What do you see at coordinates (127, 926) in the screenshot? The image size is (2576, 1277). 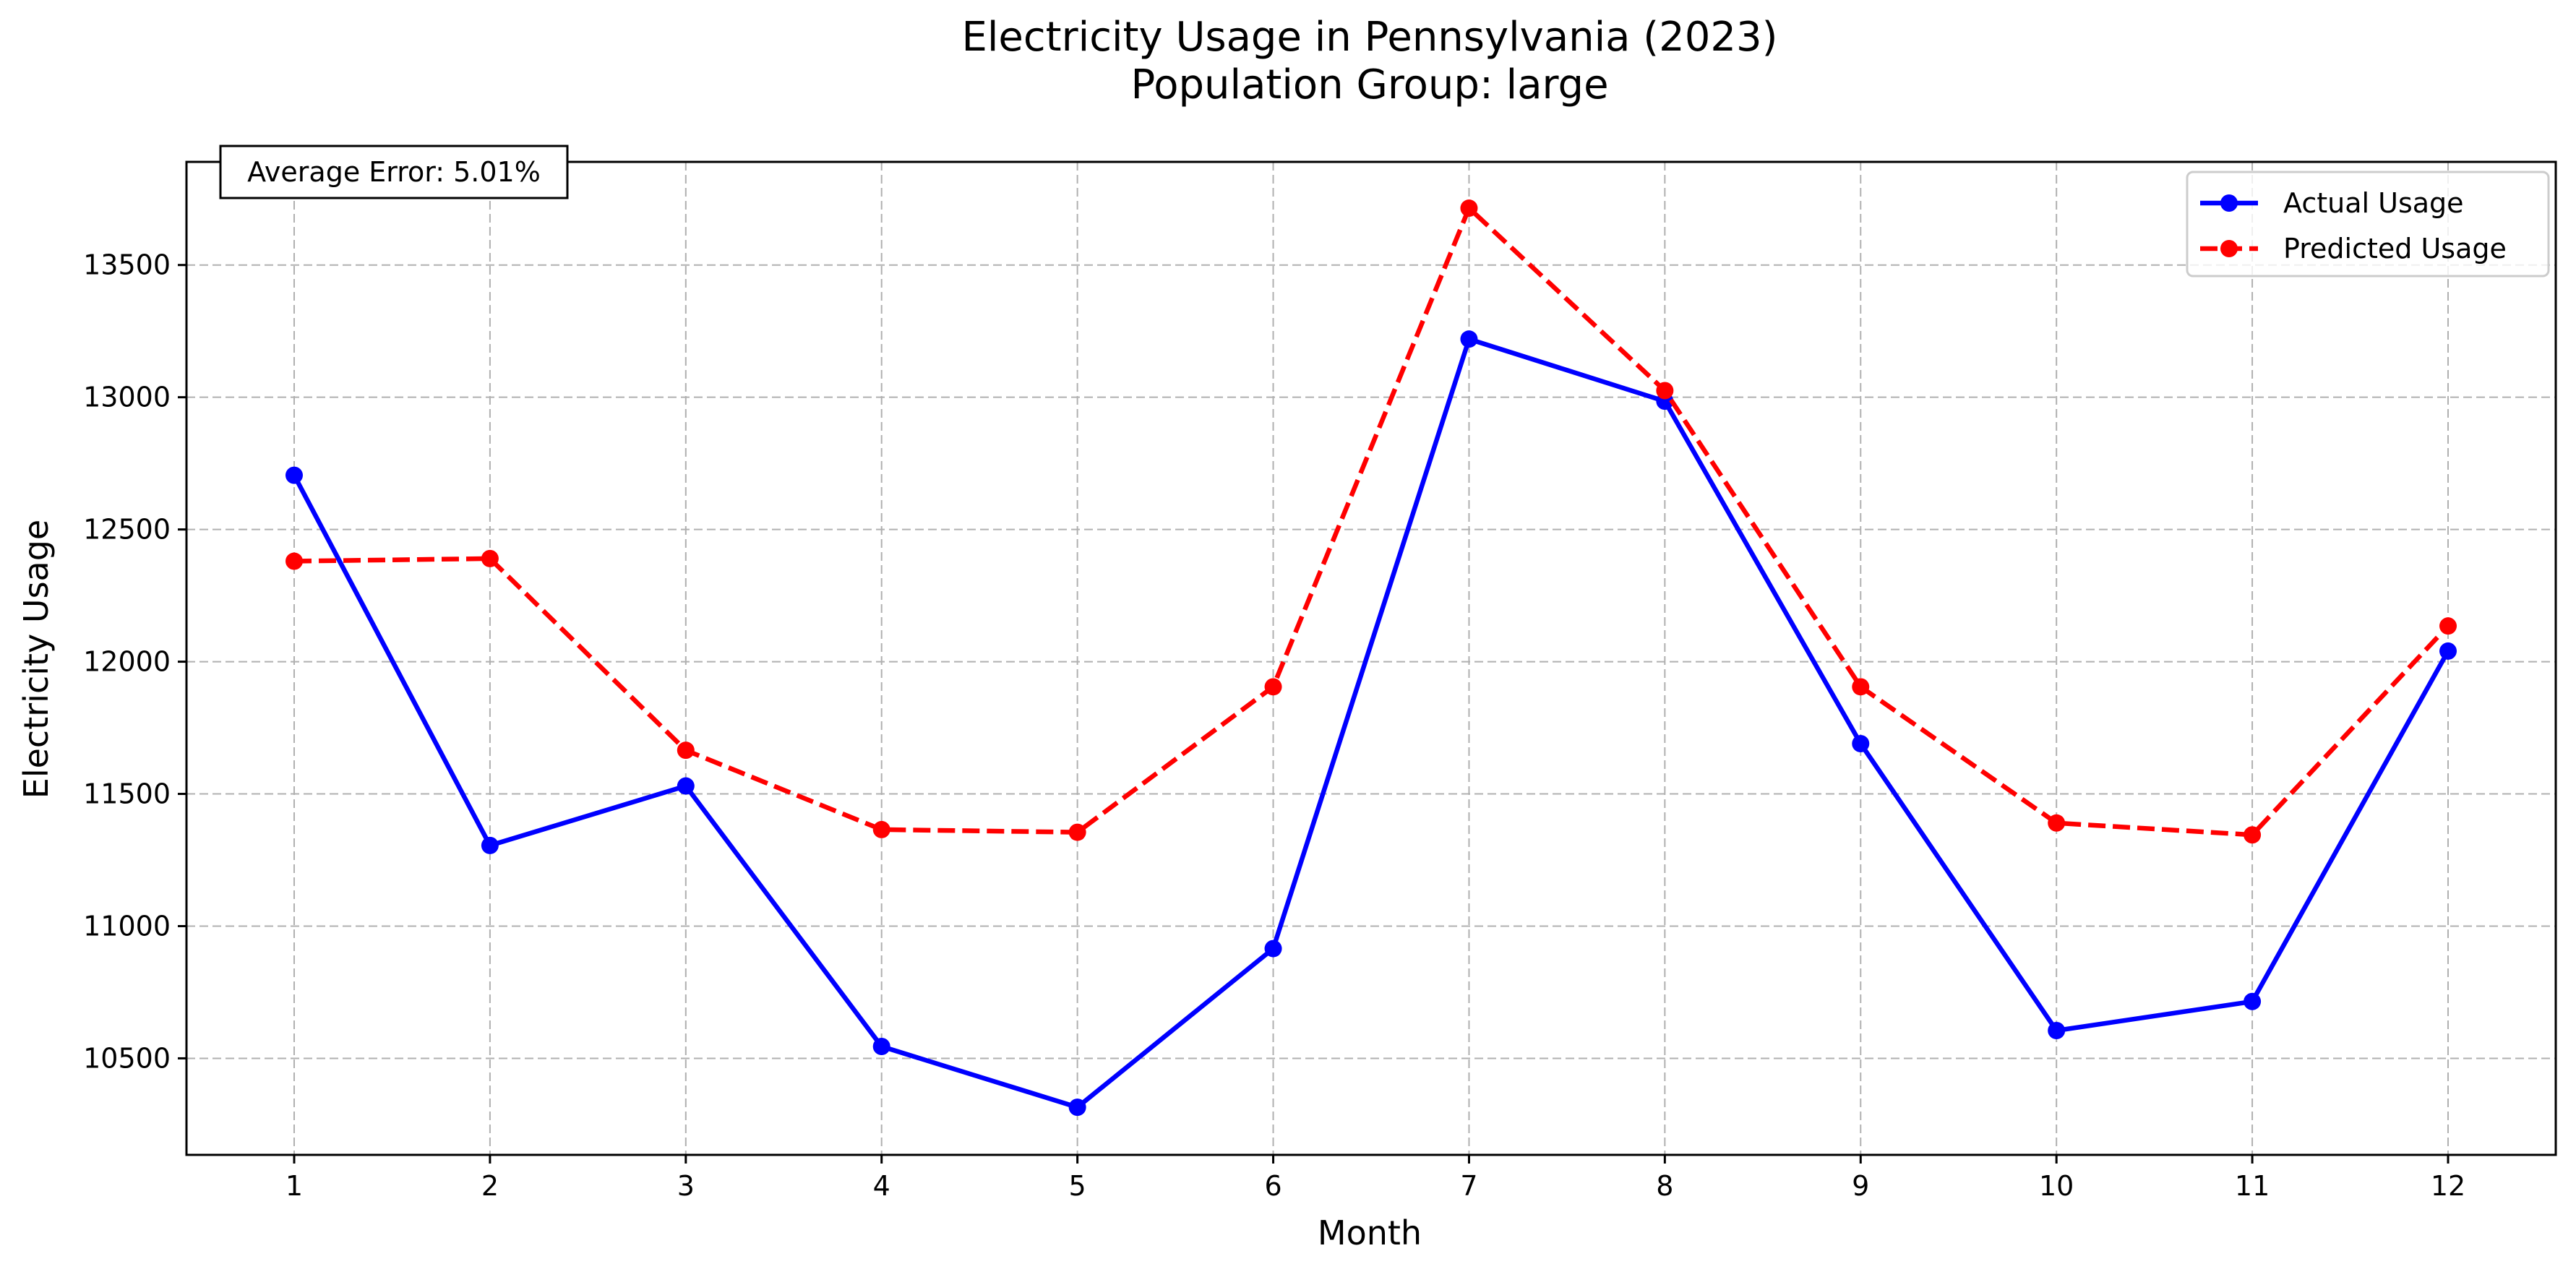 I see `y-tick-label-11000: 11000` at bounding box center [127, 926].